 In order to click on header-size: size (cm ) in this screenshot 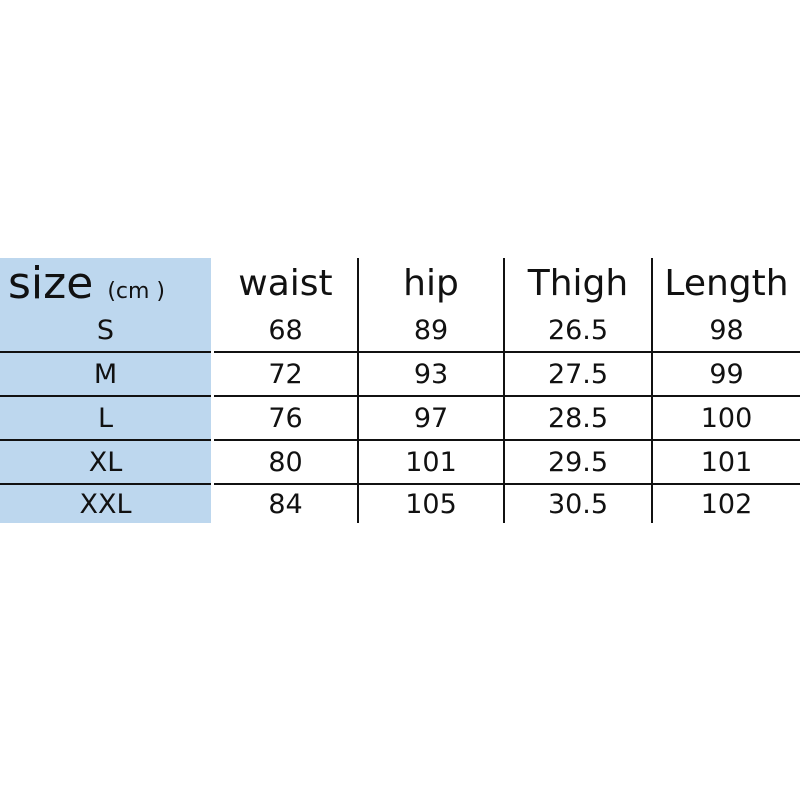, I will do `click(107, 283)`.